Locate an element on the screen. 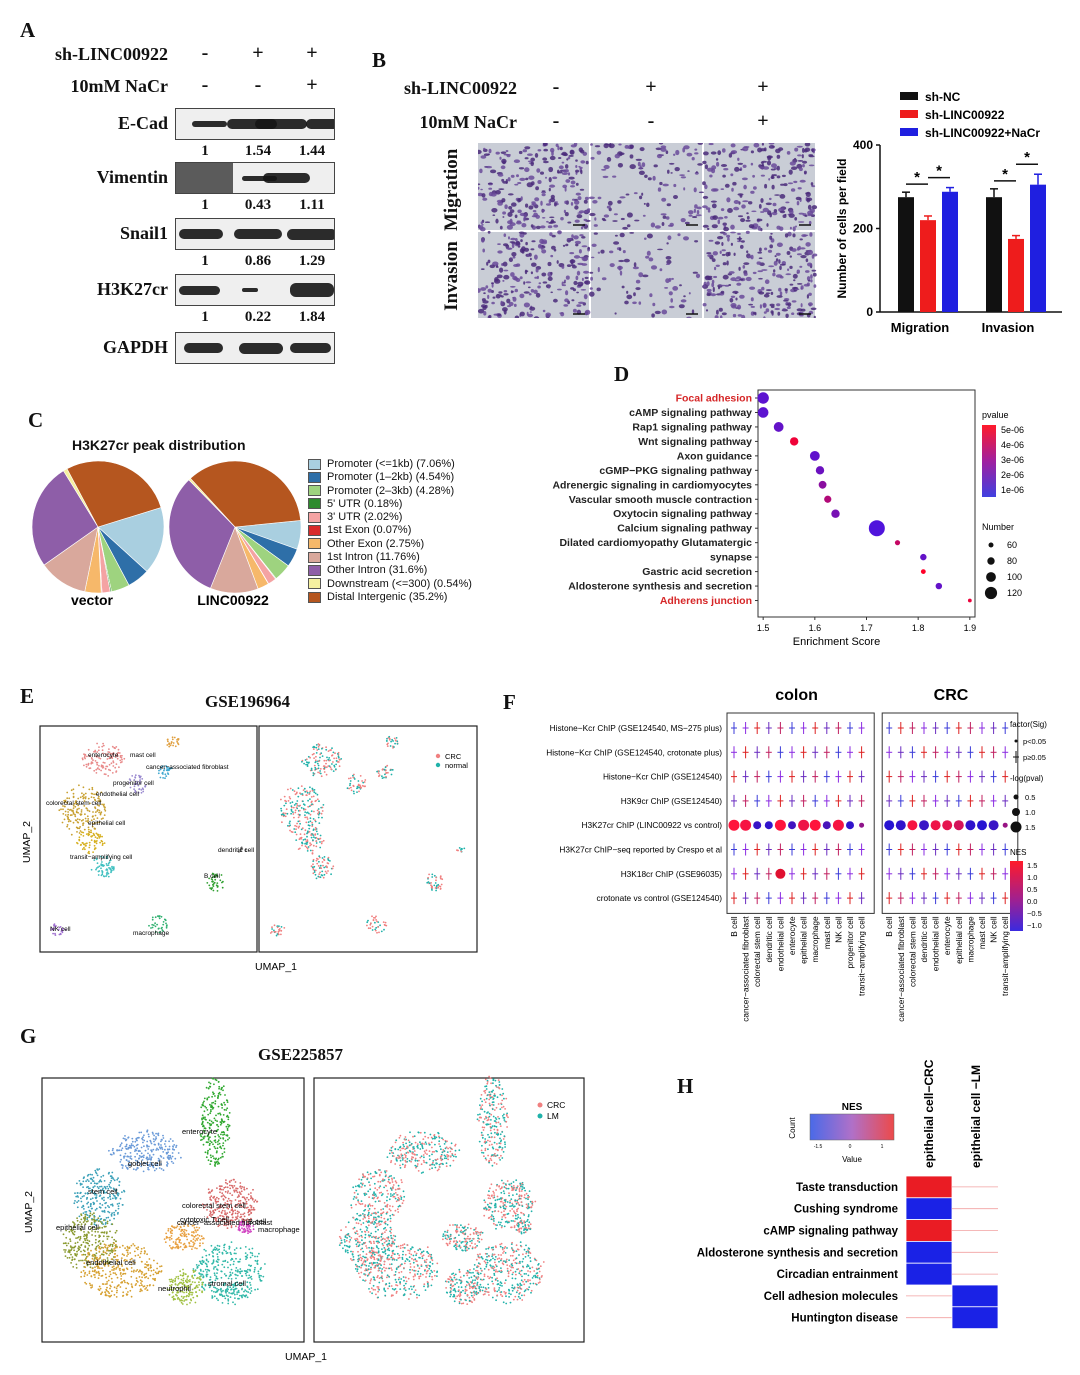 The image size is (1080, 1375). pie-legend-item: Other Intron (31.6%) is located at coordinates (390, 570).